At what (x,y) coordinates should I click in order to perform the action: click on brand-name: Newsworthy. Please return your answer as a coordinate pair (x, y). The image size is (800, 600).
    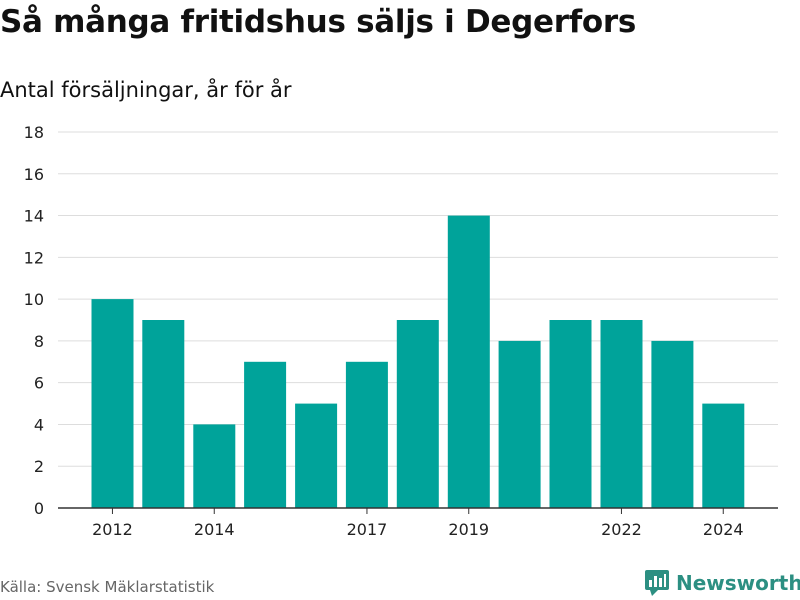
    Looking at the image, I should click on (738, 583).